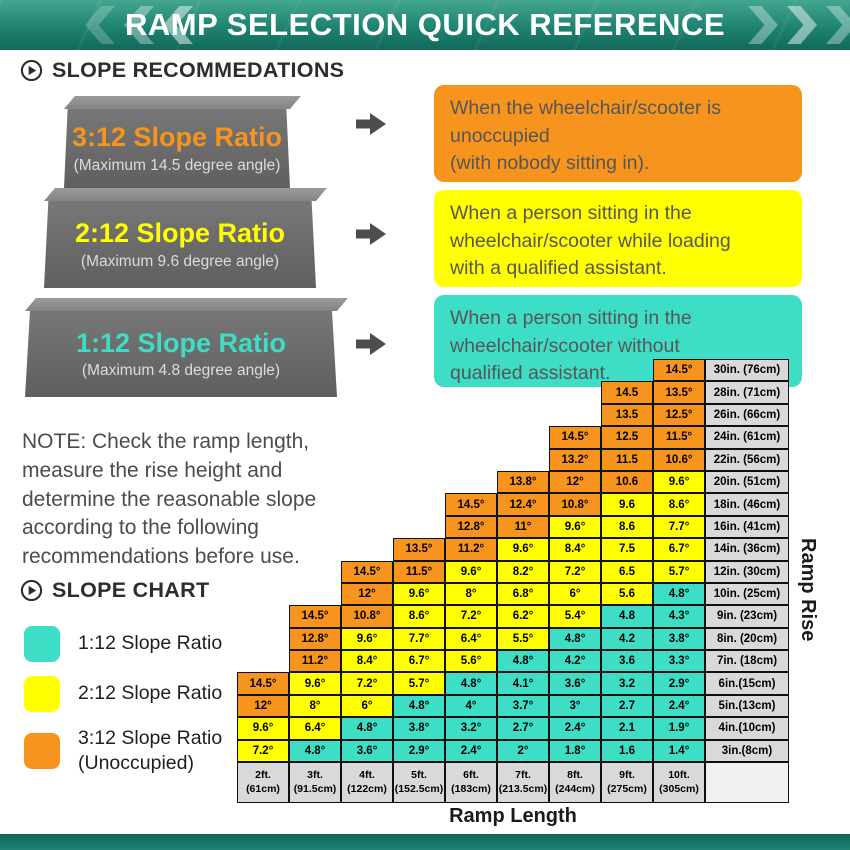 Image resolution: width=850 pixels, height=850 pixels. Describe the element at coordinates (371, 234) in the screenshot. I see `right-arrow-icon` at that location.